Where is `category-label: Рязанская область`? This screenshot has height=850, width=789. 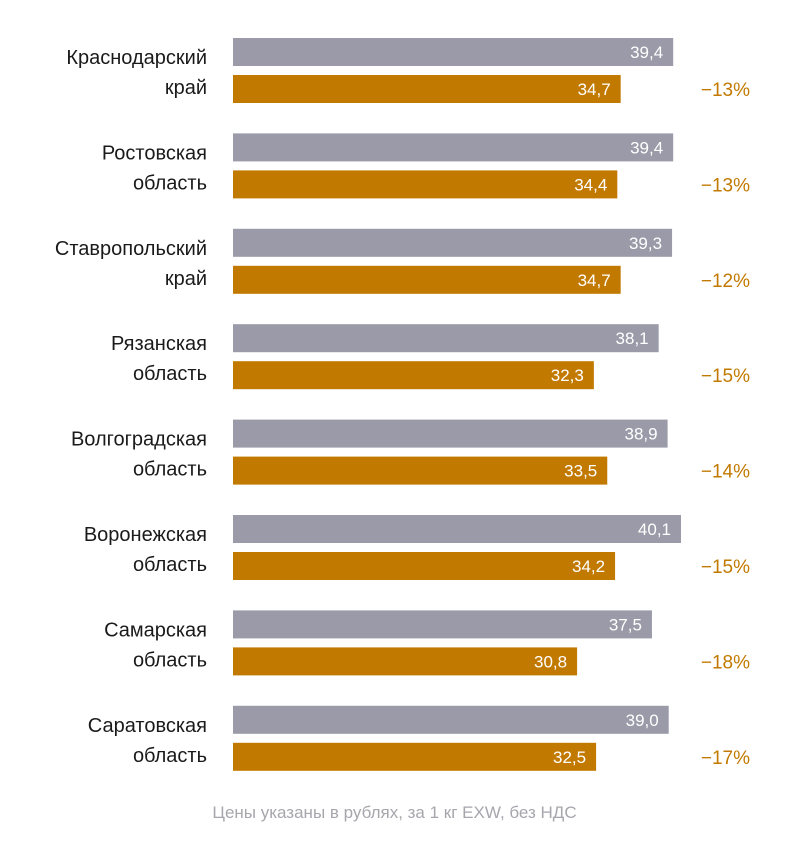 category-label: Рязанская область is located at coordinates (159, 359).